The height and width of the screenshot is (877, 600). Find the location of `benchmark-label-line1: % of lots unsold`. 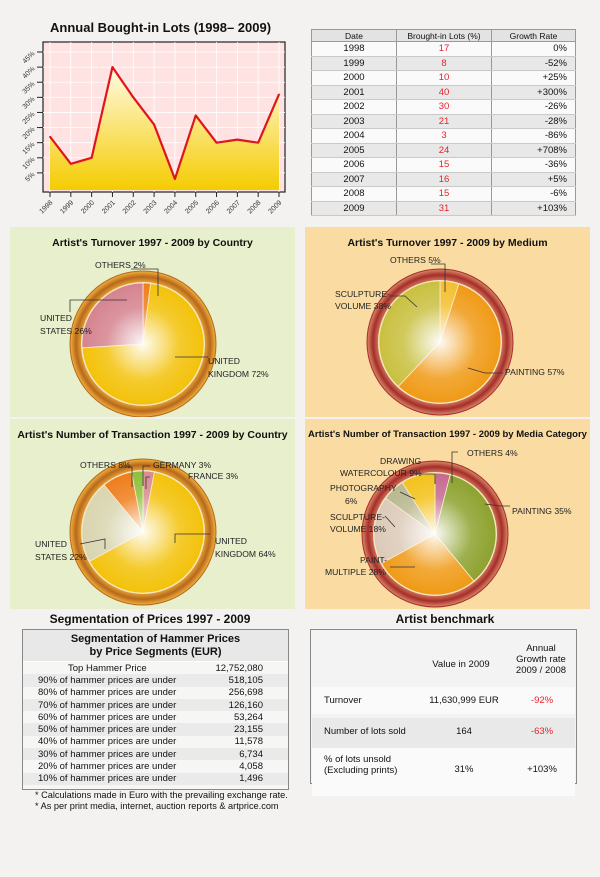

benchmark-label-line1: % of lots unsold is located at coordinates (358, 759).